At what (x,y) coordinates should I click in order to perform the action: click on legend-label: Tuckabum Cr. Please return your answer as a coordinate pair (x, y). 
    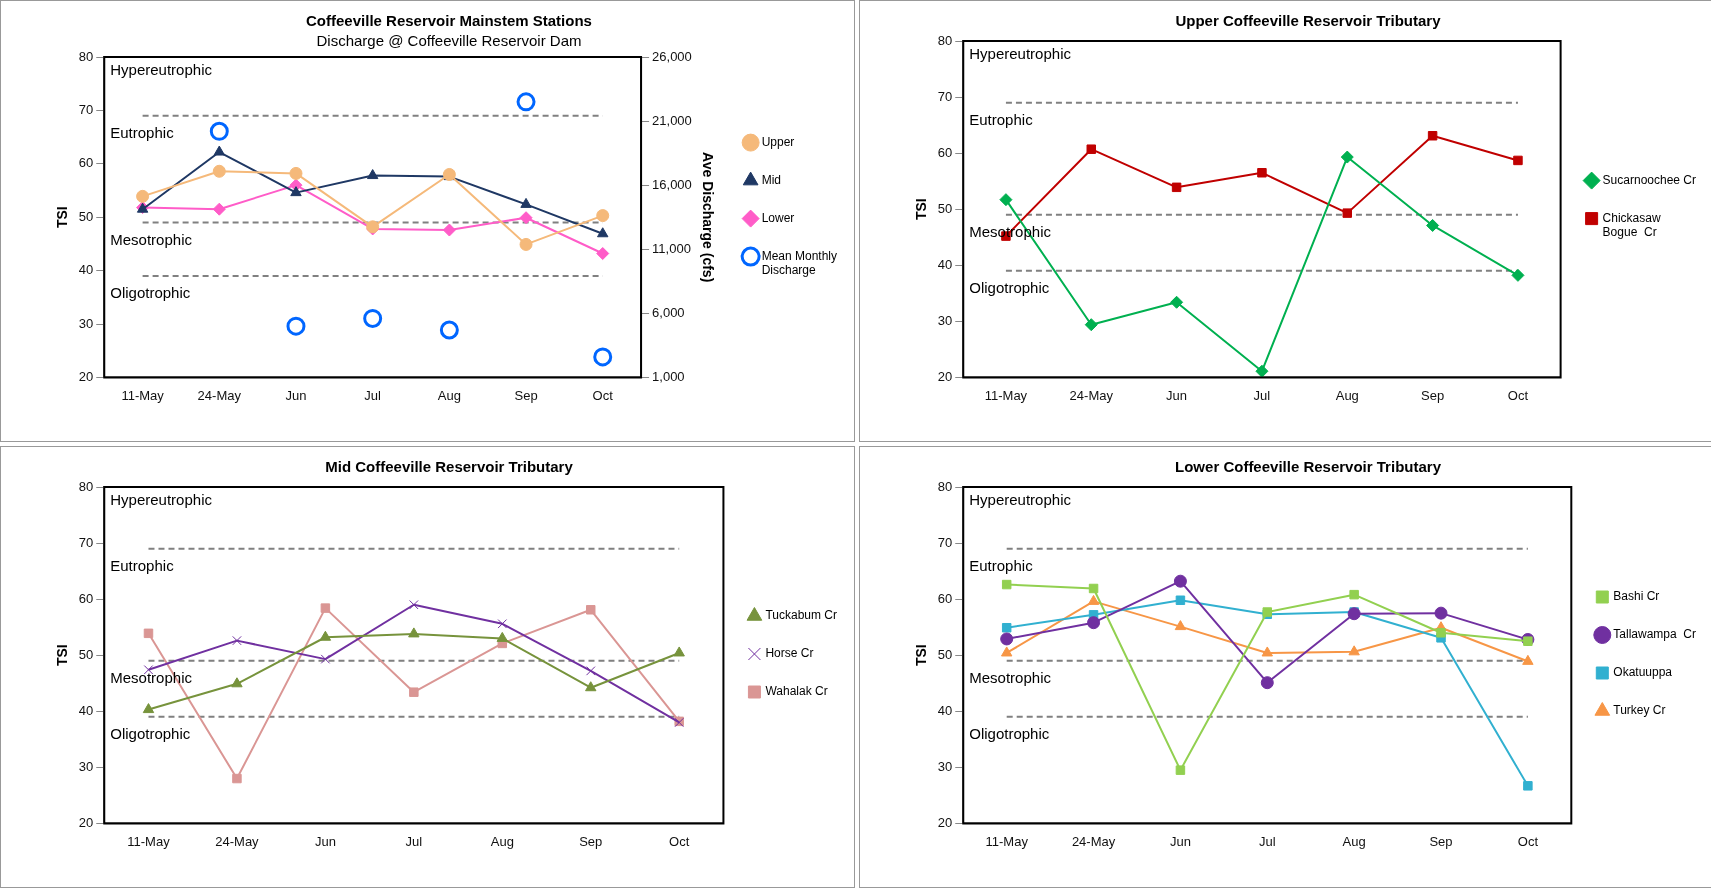
    Looking at the image, I should click on (801, 615).